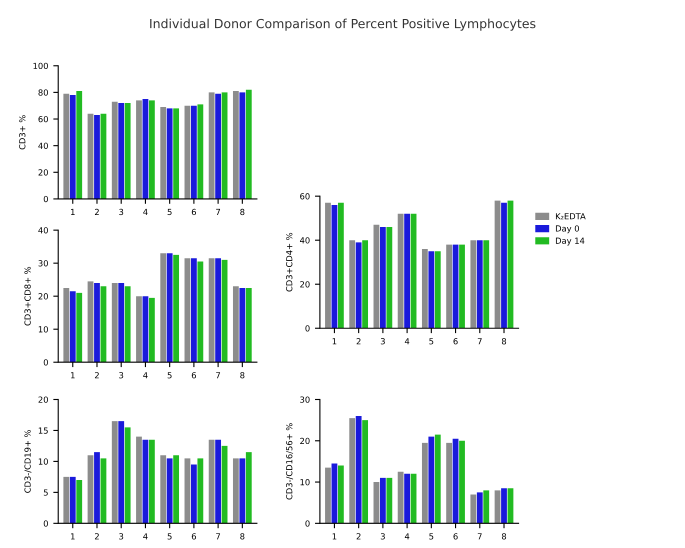 The height and width of the screenshot is (548, 685). Describe the element at coordinates (170, 375) in the screenshot. I see `x-tick-label: 5` at that location.